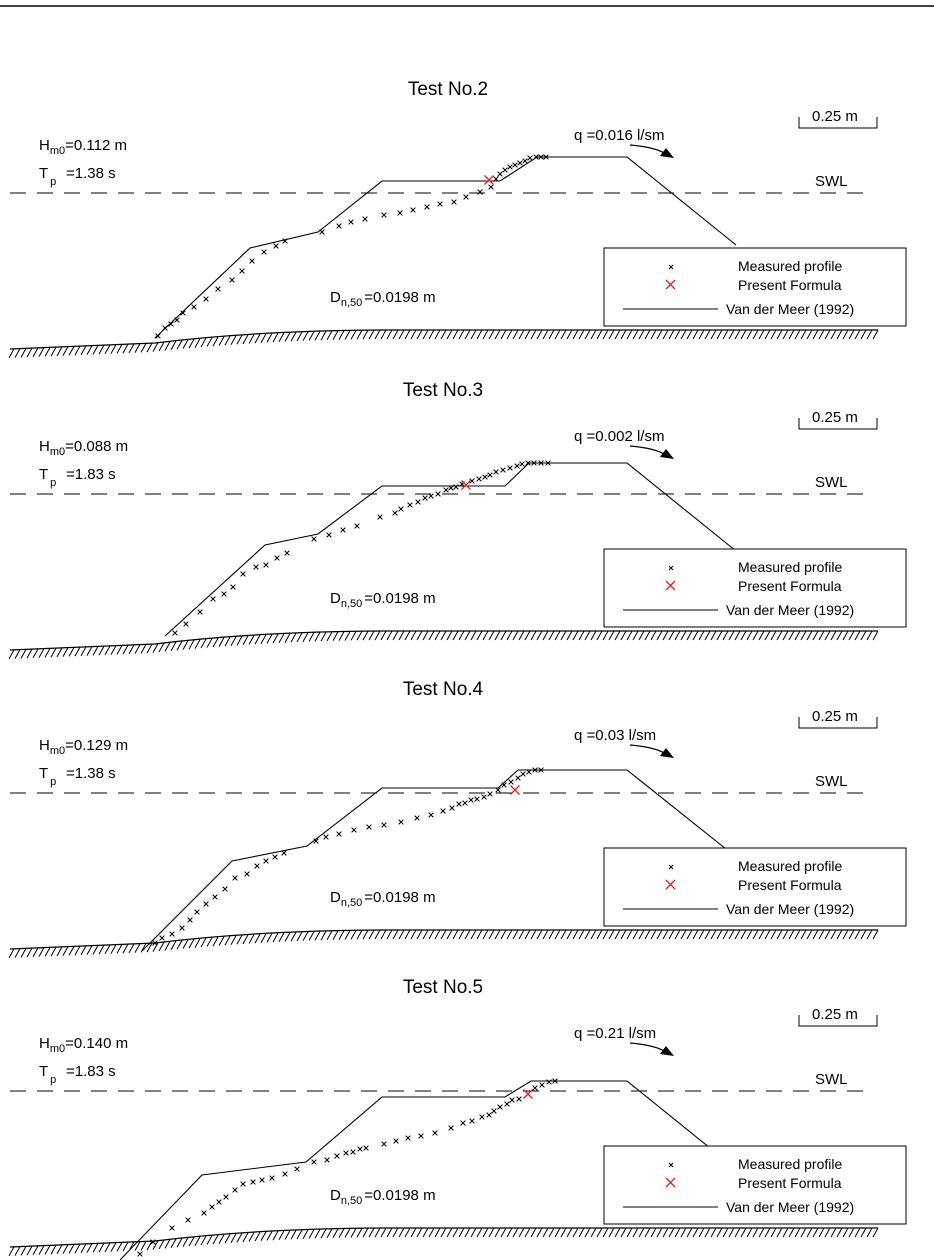  I want to click on overtopping-rate: q =0.002 l/sm, so click(619, 436).